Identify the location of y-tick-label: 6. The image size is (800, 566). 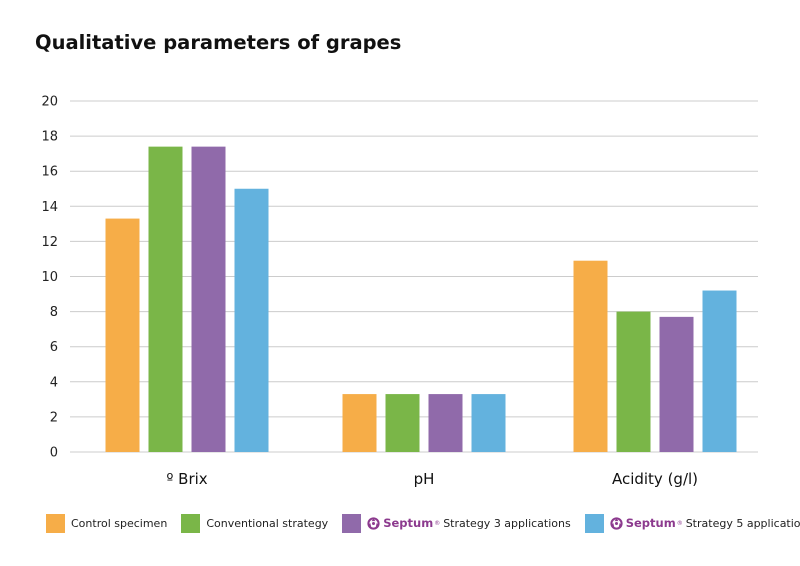
(54, 347).